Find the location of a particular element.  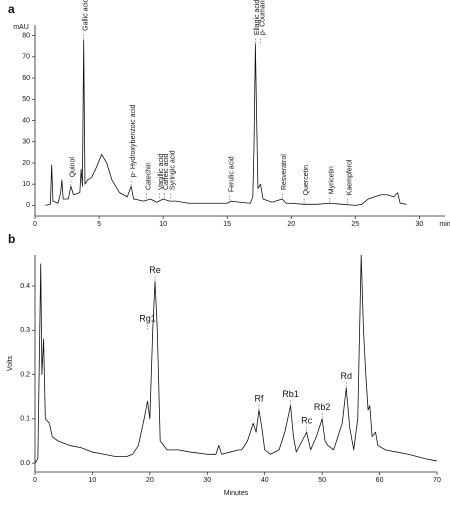

peak-label: Kaempferol is located at coordinates (349, 177).